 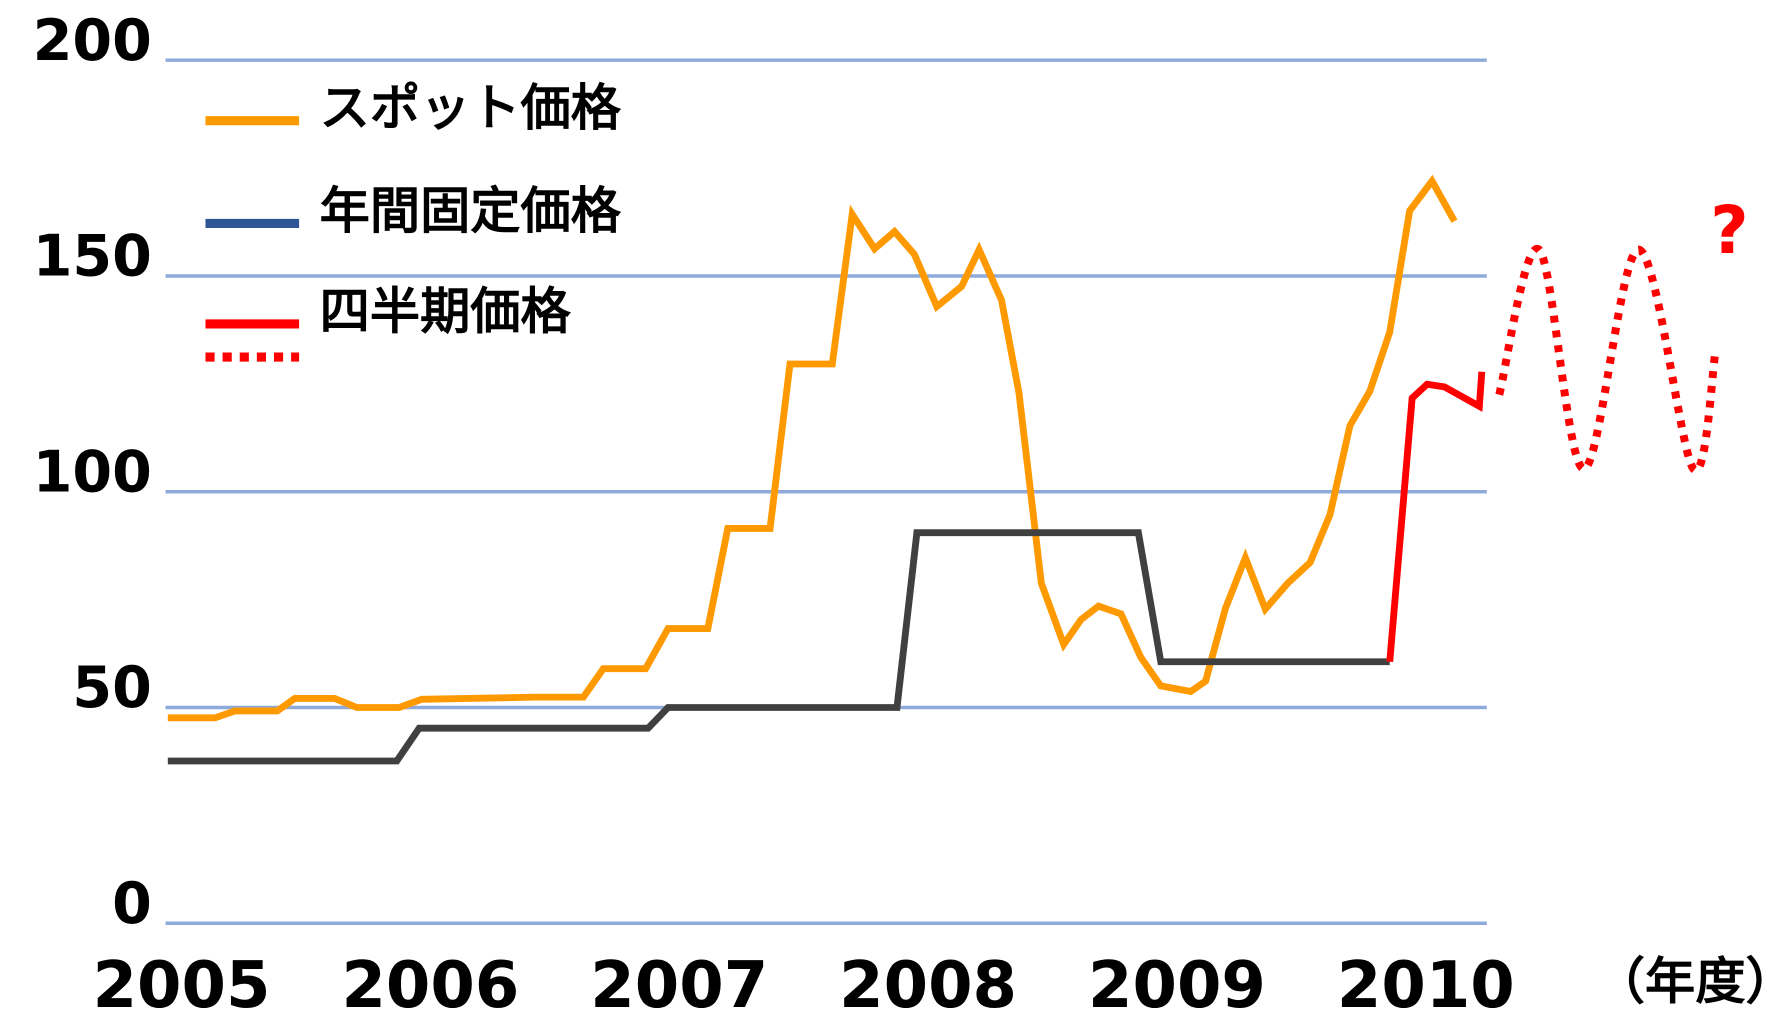 I want to click on y-tick-label: 150, so click(x=92, y=257).